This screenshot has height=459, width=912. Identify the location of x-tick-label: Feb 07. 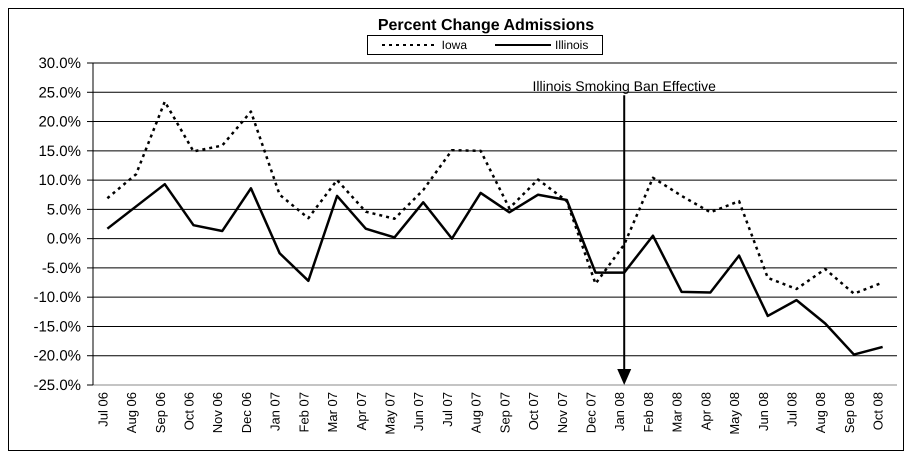
(304, 412).